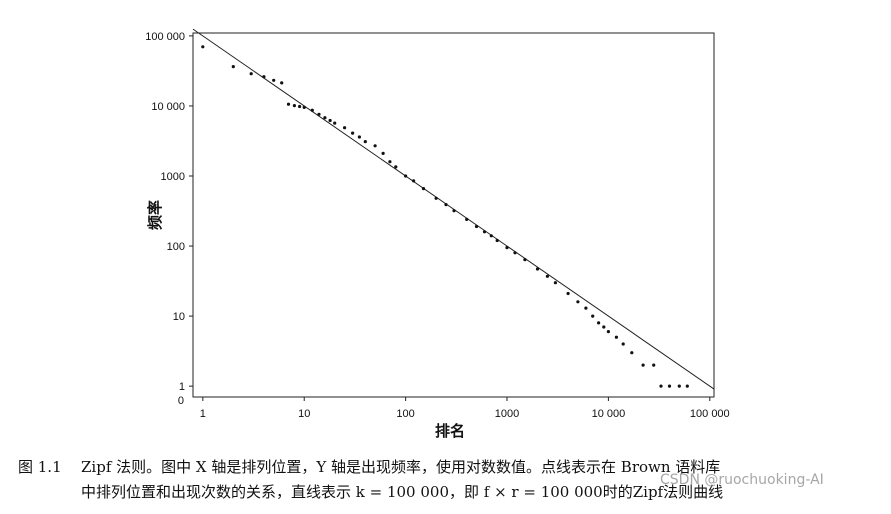 The image size is (891, 514). I want to click on x-tick-label: 100, so click(405, 414).